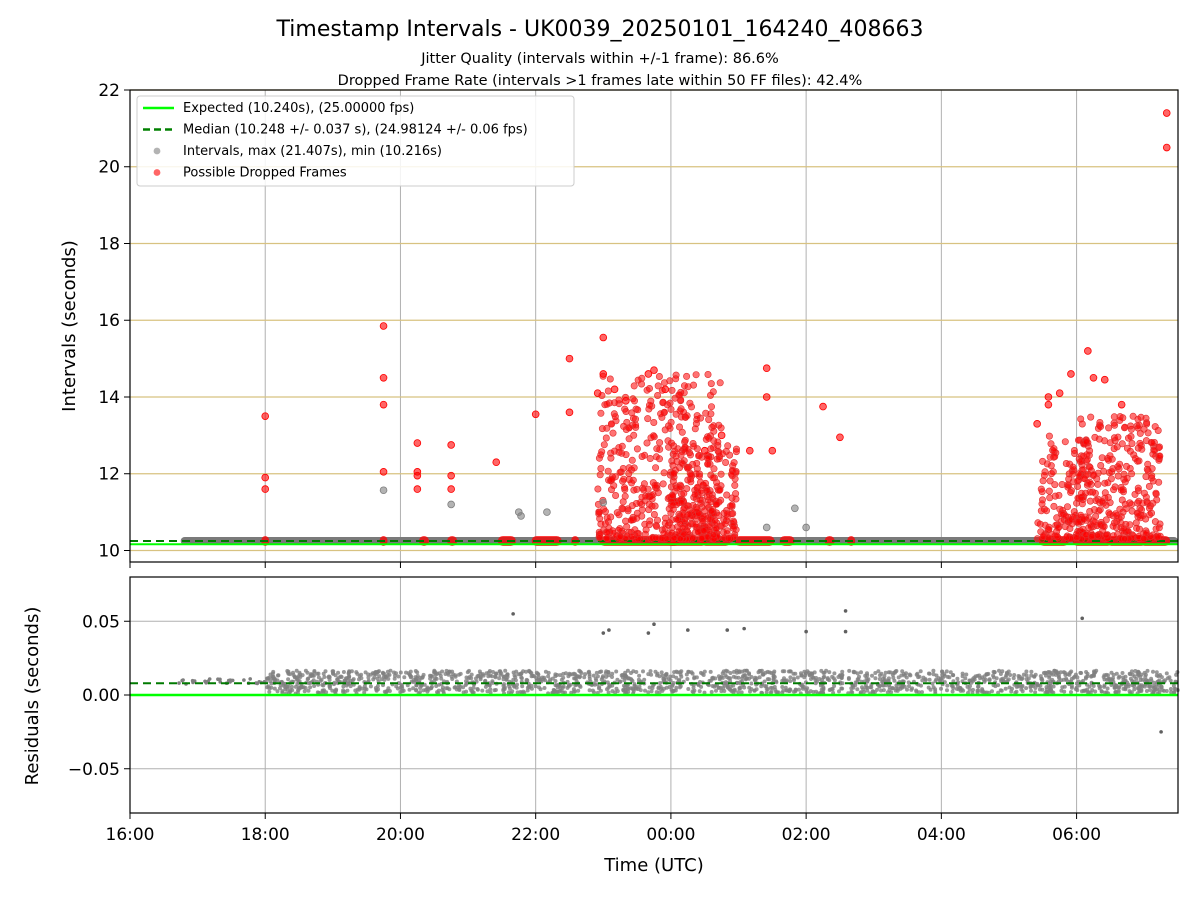 This screenshot has height=900, width=1200. I want to click on x-tick-label: 00:00, so click(670, 835).